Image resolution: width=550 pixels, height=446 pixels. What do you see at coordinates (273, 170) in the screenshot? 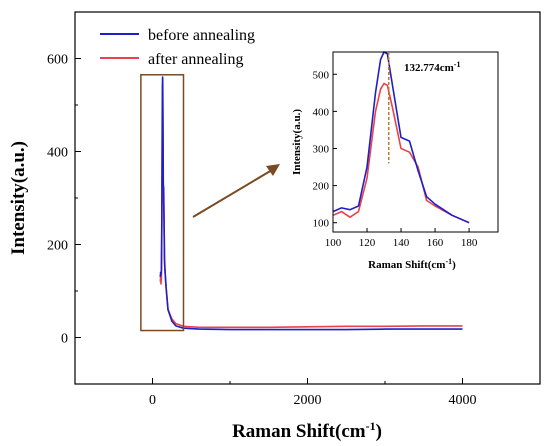
I see `zoom-arrowhead` at bounding box center [273, 170].